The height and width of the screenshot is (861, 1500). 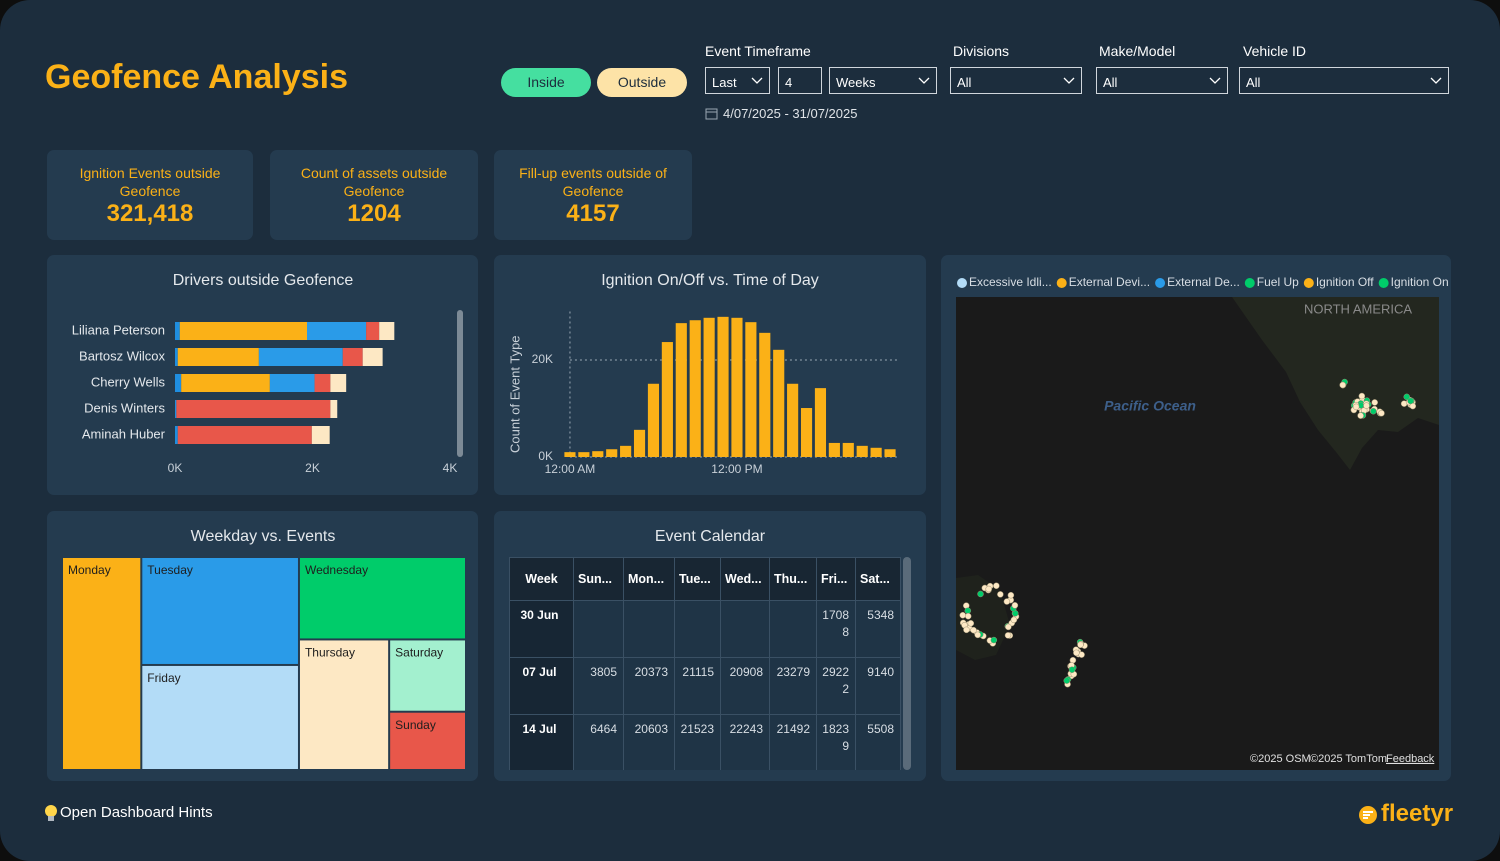 What do you see at coordinates (570, 469) in the screenshot?
I see `x-tick-label: 12:00 AM` at bounding box center [570, 469].